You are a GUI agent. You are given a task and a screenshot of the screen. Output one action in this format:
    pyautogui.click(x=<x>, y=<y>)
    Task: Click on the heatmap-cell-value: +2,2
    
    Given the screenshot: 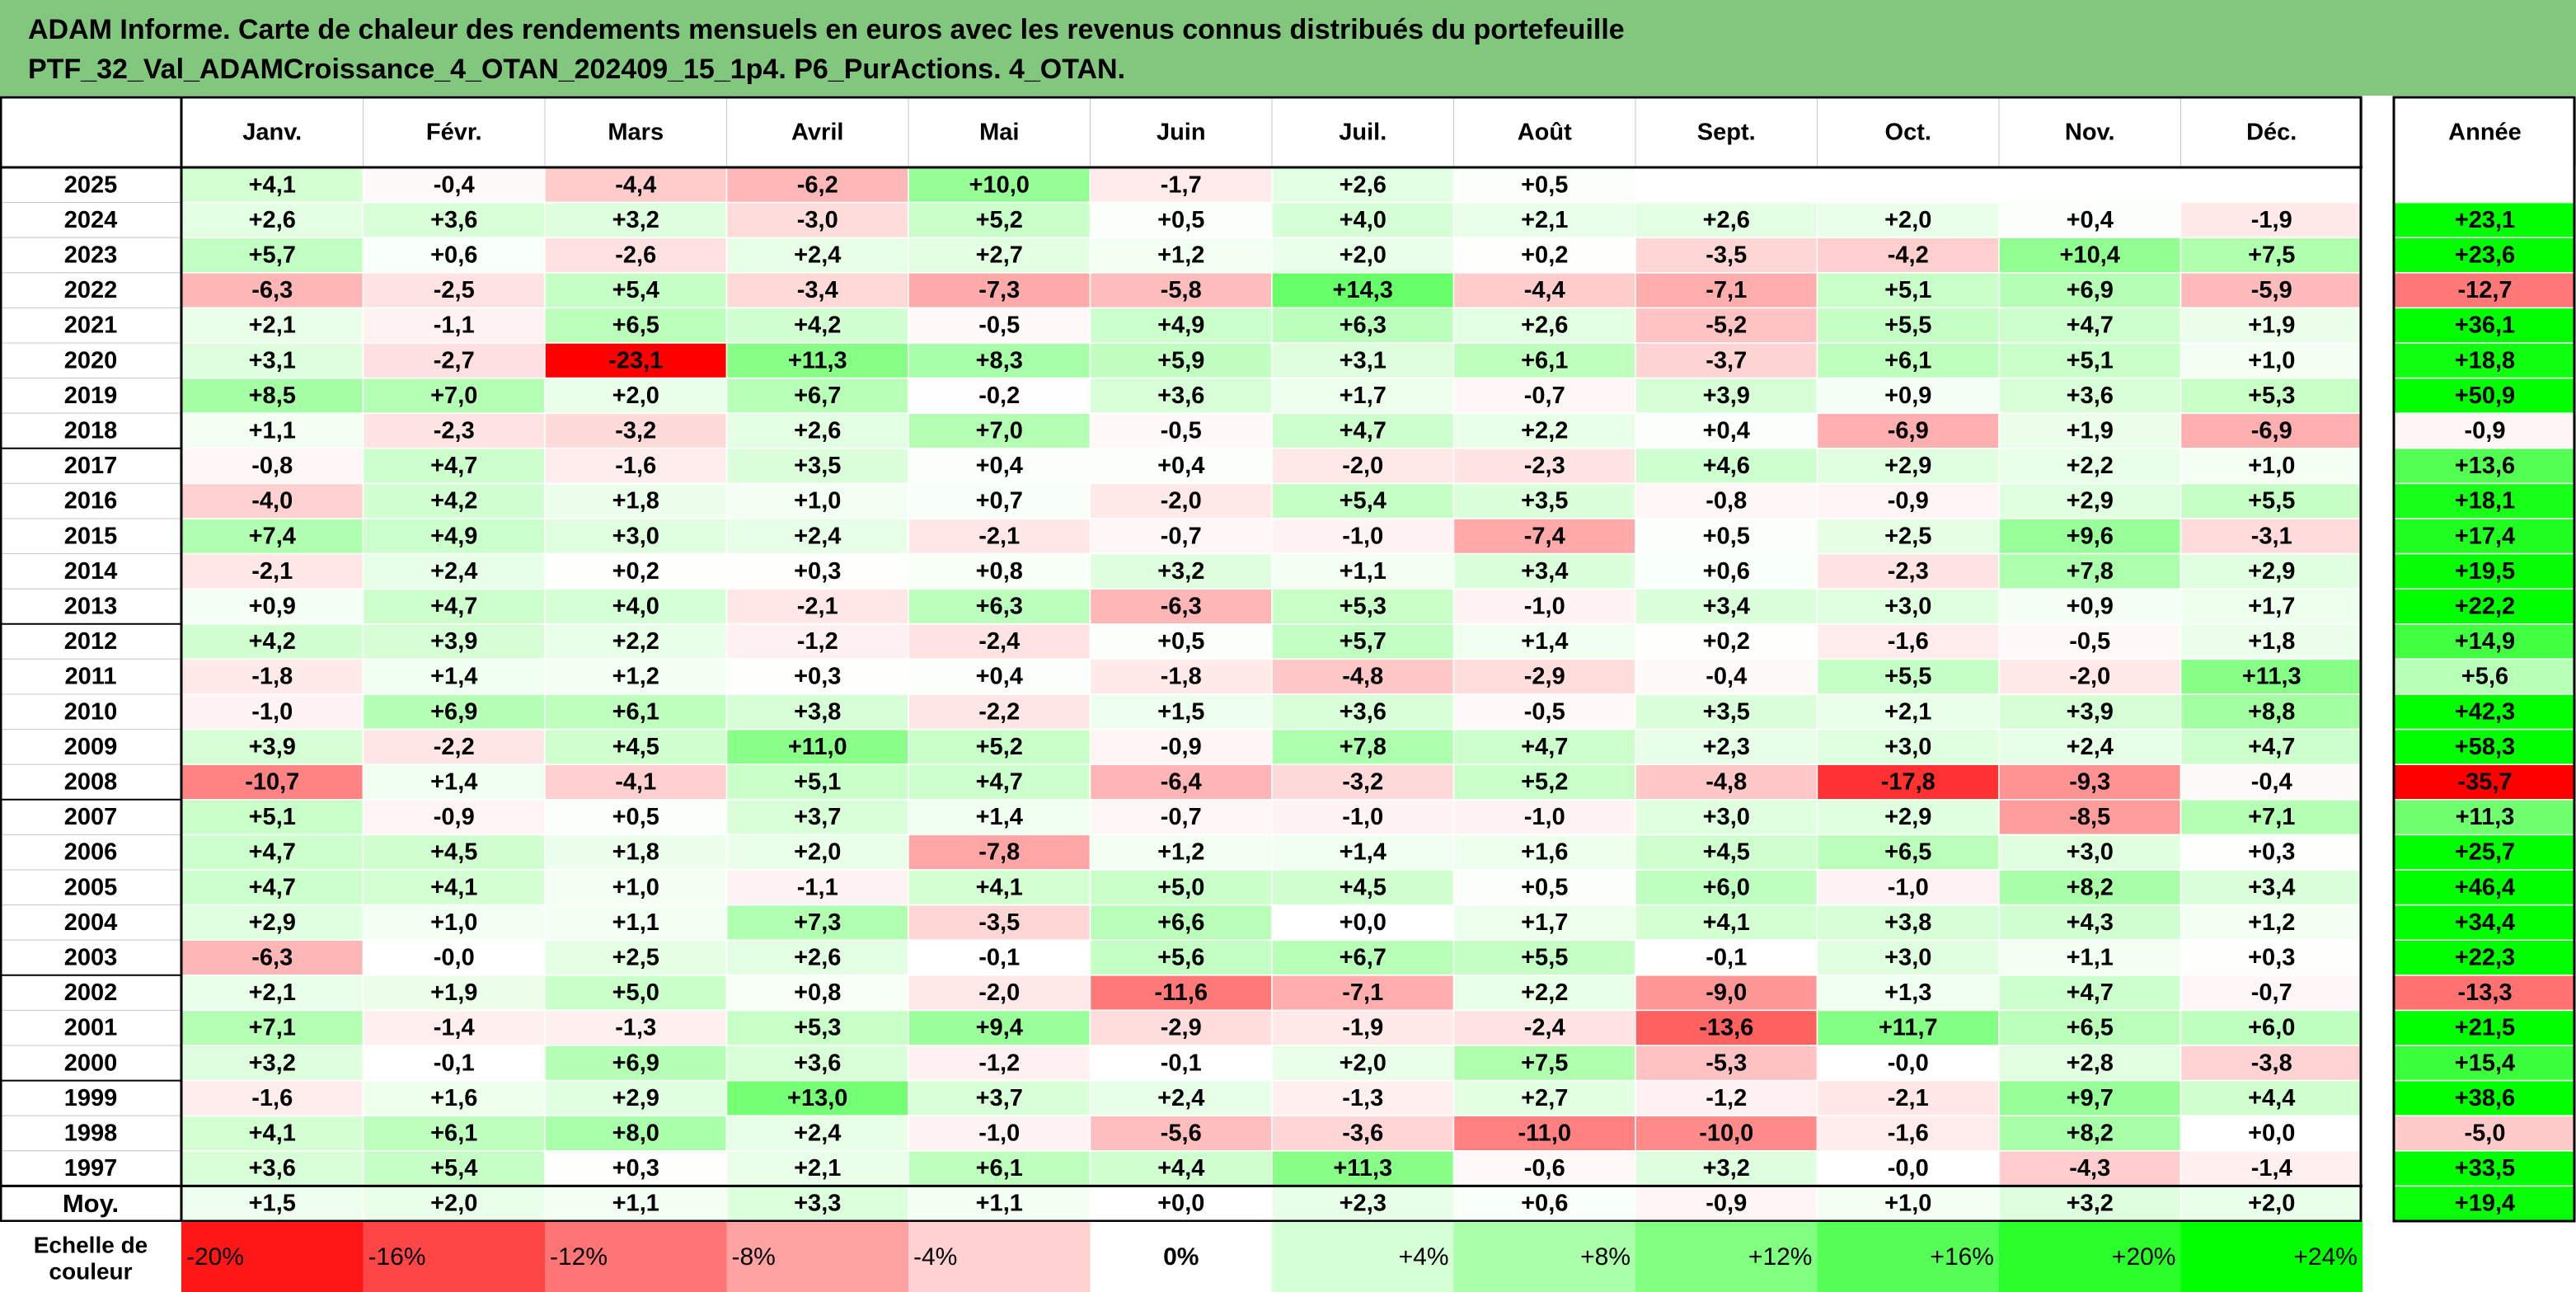 What is the action you would take?
    pyautogui.click(x=1545, y=993)
    